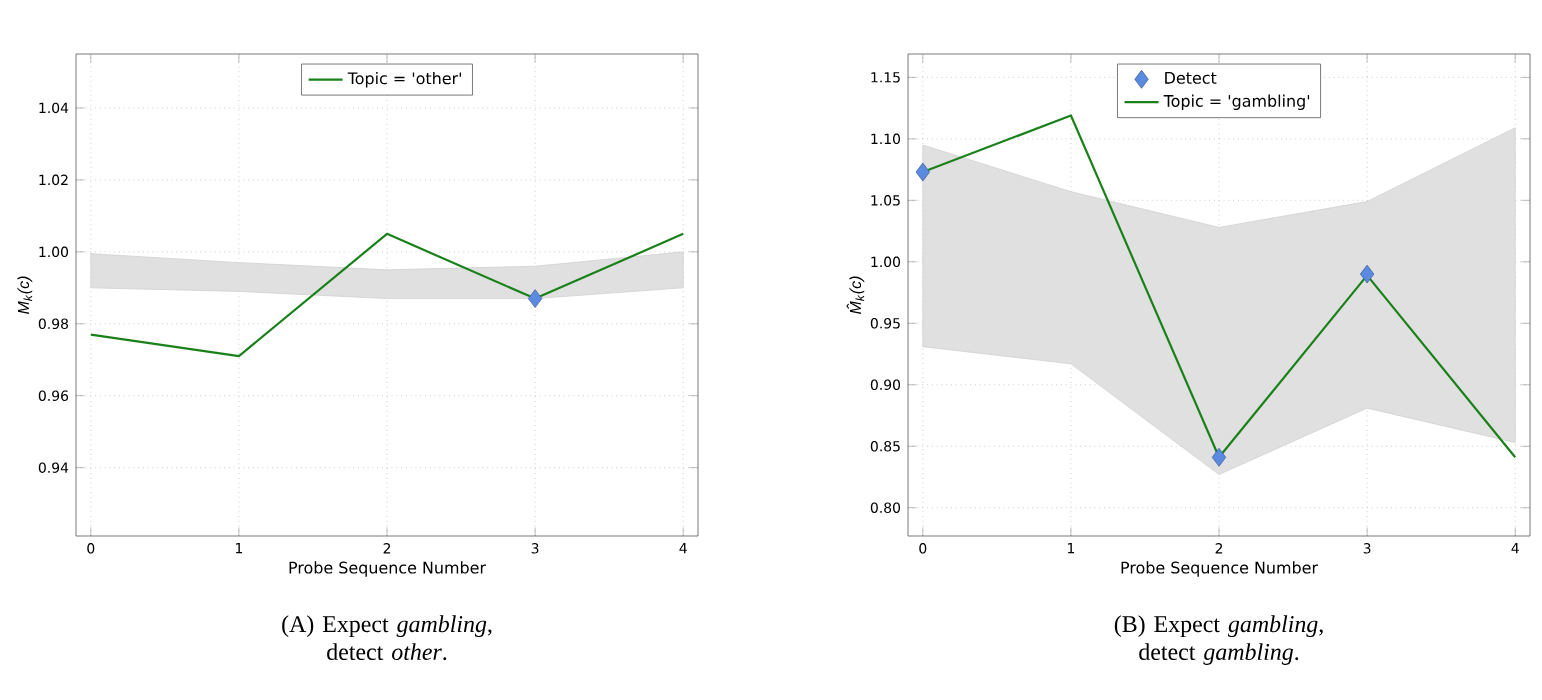 The height and width of the screenshot is (700, 1542). What do you see at coordinates (387, 638) in the screenshot?
I see `text: (A) Expect gambling, detect other.` at bounding box center [387, 638].